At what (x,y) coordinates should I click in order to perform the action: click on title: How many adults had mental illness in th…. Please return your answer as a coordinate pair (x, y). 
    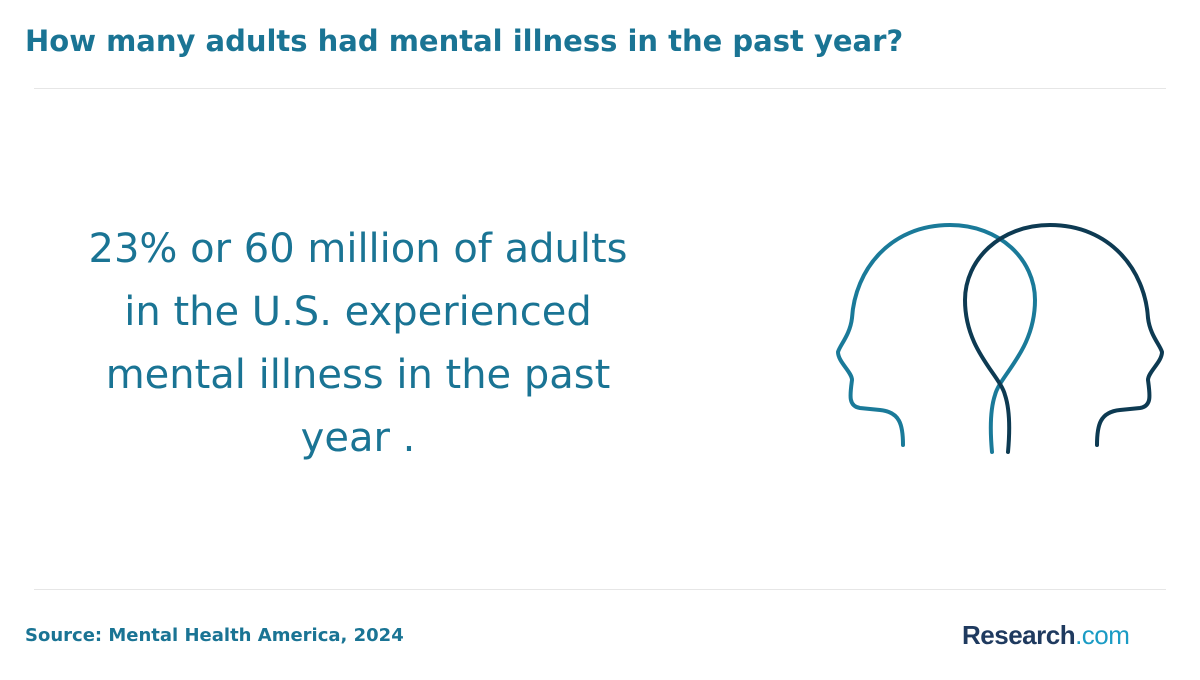
    Looking at the image, I should click on (464, 41).